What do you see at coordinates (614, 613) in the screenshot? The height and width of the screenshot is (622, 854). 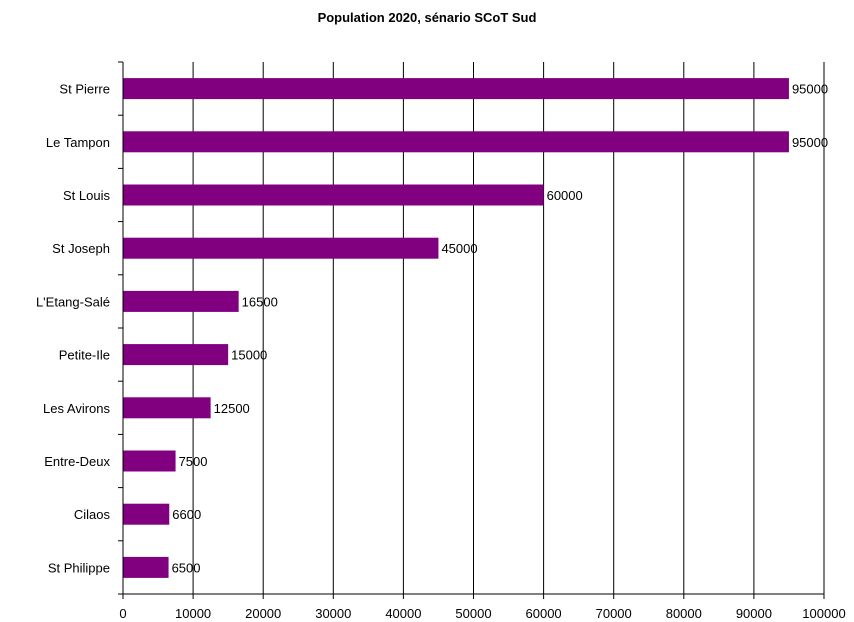 I see `x-tick-label: 70000` at bounding box center [614, 613].